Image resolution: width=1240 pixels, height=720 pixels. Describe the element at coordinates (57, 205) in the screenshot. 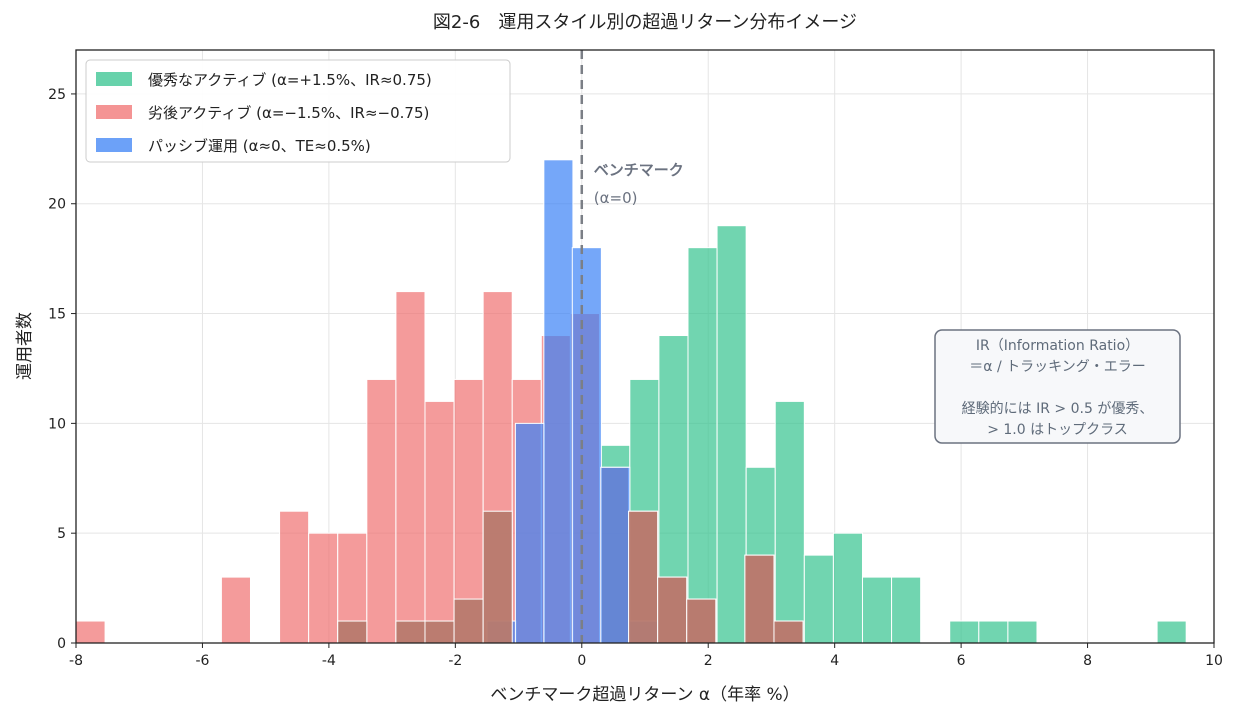

I see `y-tick-label: 20` at that location.